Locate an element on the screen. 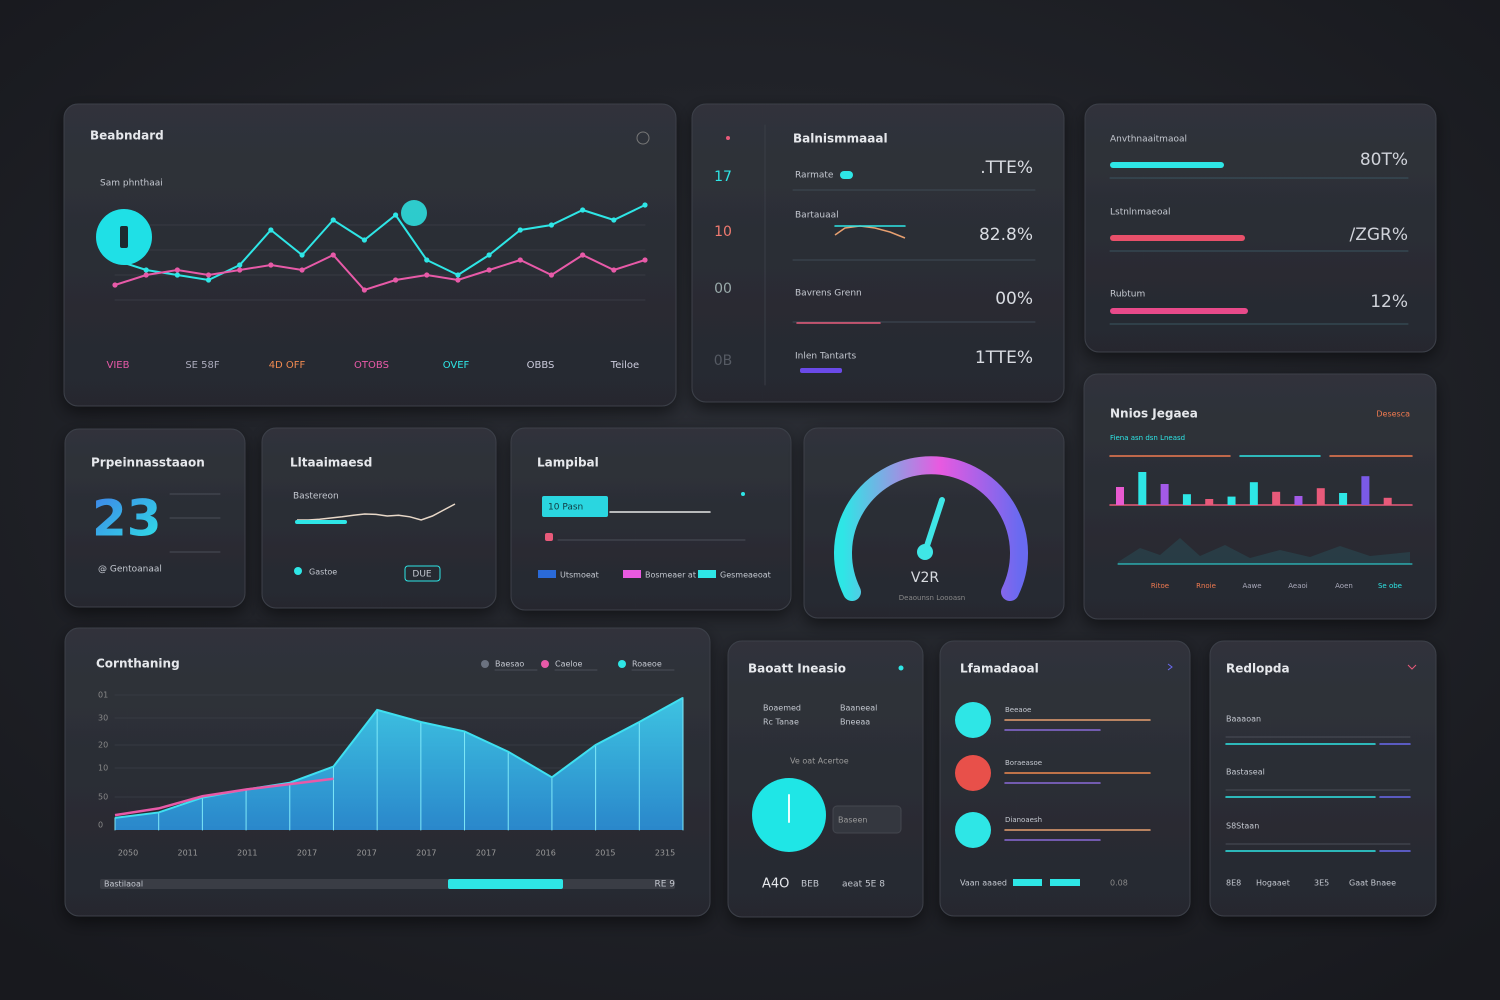 This screenshot has height=1000, width=1500. footer-label: Bastilaoal is located at coordinates (123, 884).